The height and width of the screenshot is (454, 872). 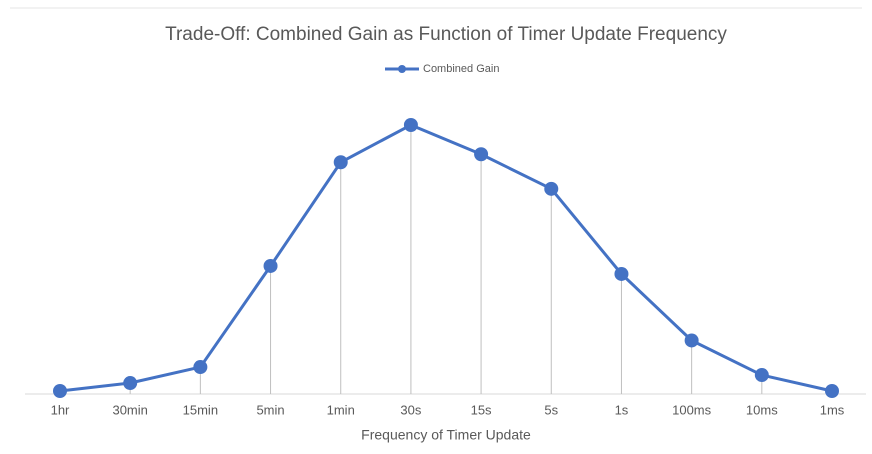 I want to click on x-tick-label: 5min, so click(x=270, y=409).